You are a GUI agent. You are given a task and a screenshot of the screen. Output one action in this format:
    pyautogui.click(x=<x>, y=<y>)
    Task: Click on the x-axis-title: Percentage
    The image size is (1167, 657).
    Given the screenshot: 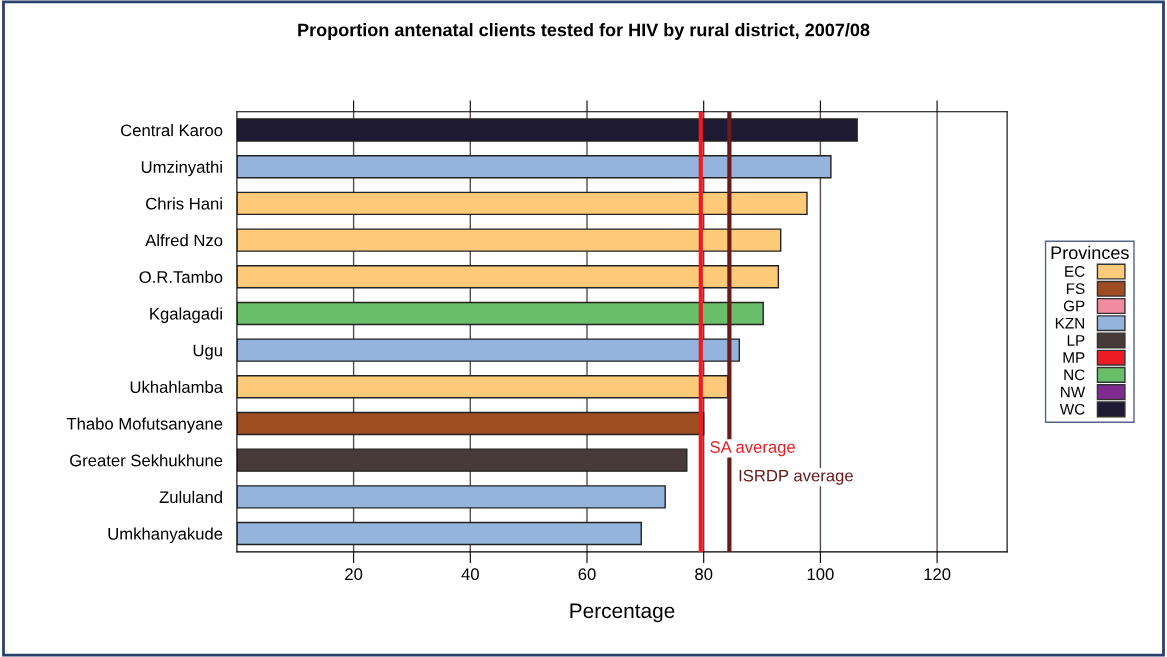 What is the action you would take?
    pyautogui.click(x=622, y=613)
    